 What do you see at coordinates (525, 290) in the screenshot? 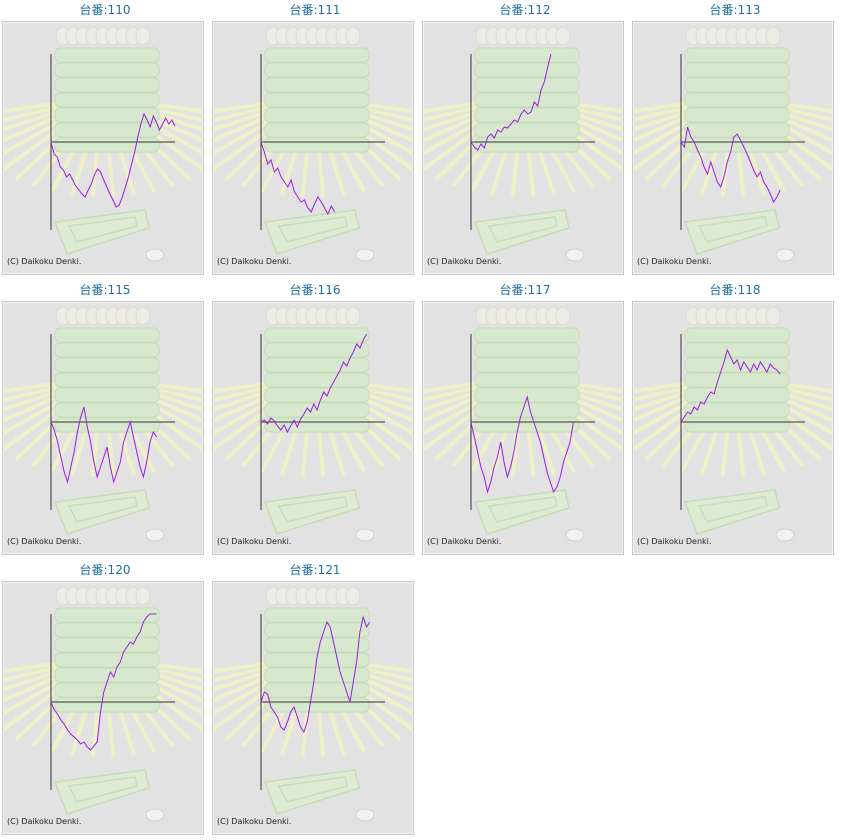
I see `machine-number-link: 台番:117` at bounding box center [525, 290].